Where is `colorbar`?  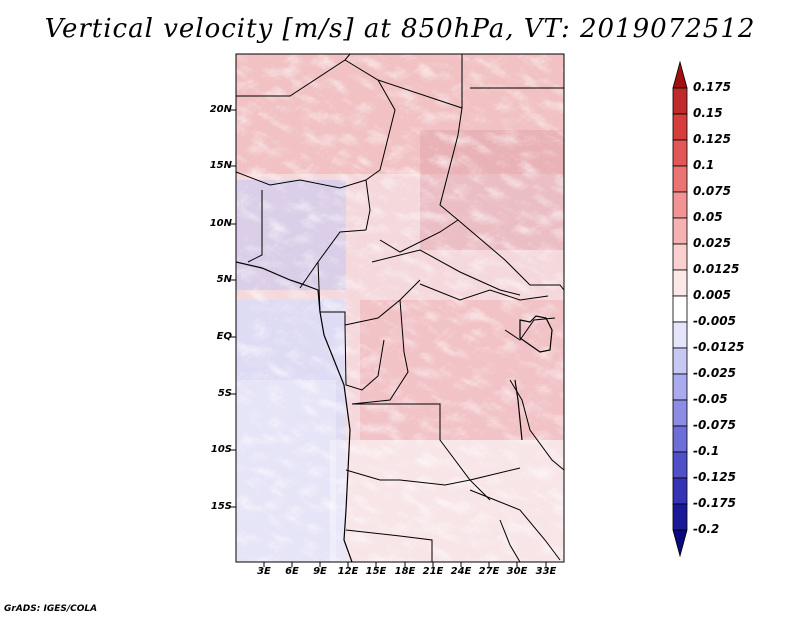 colorbar is located at coordinates (680, 309).